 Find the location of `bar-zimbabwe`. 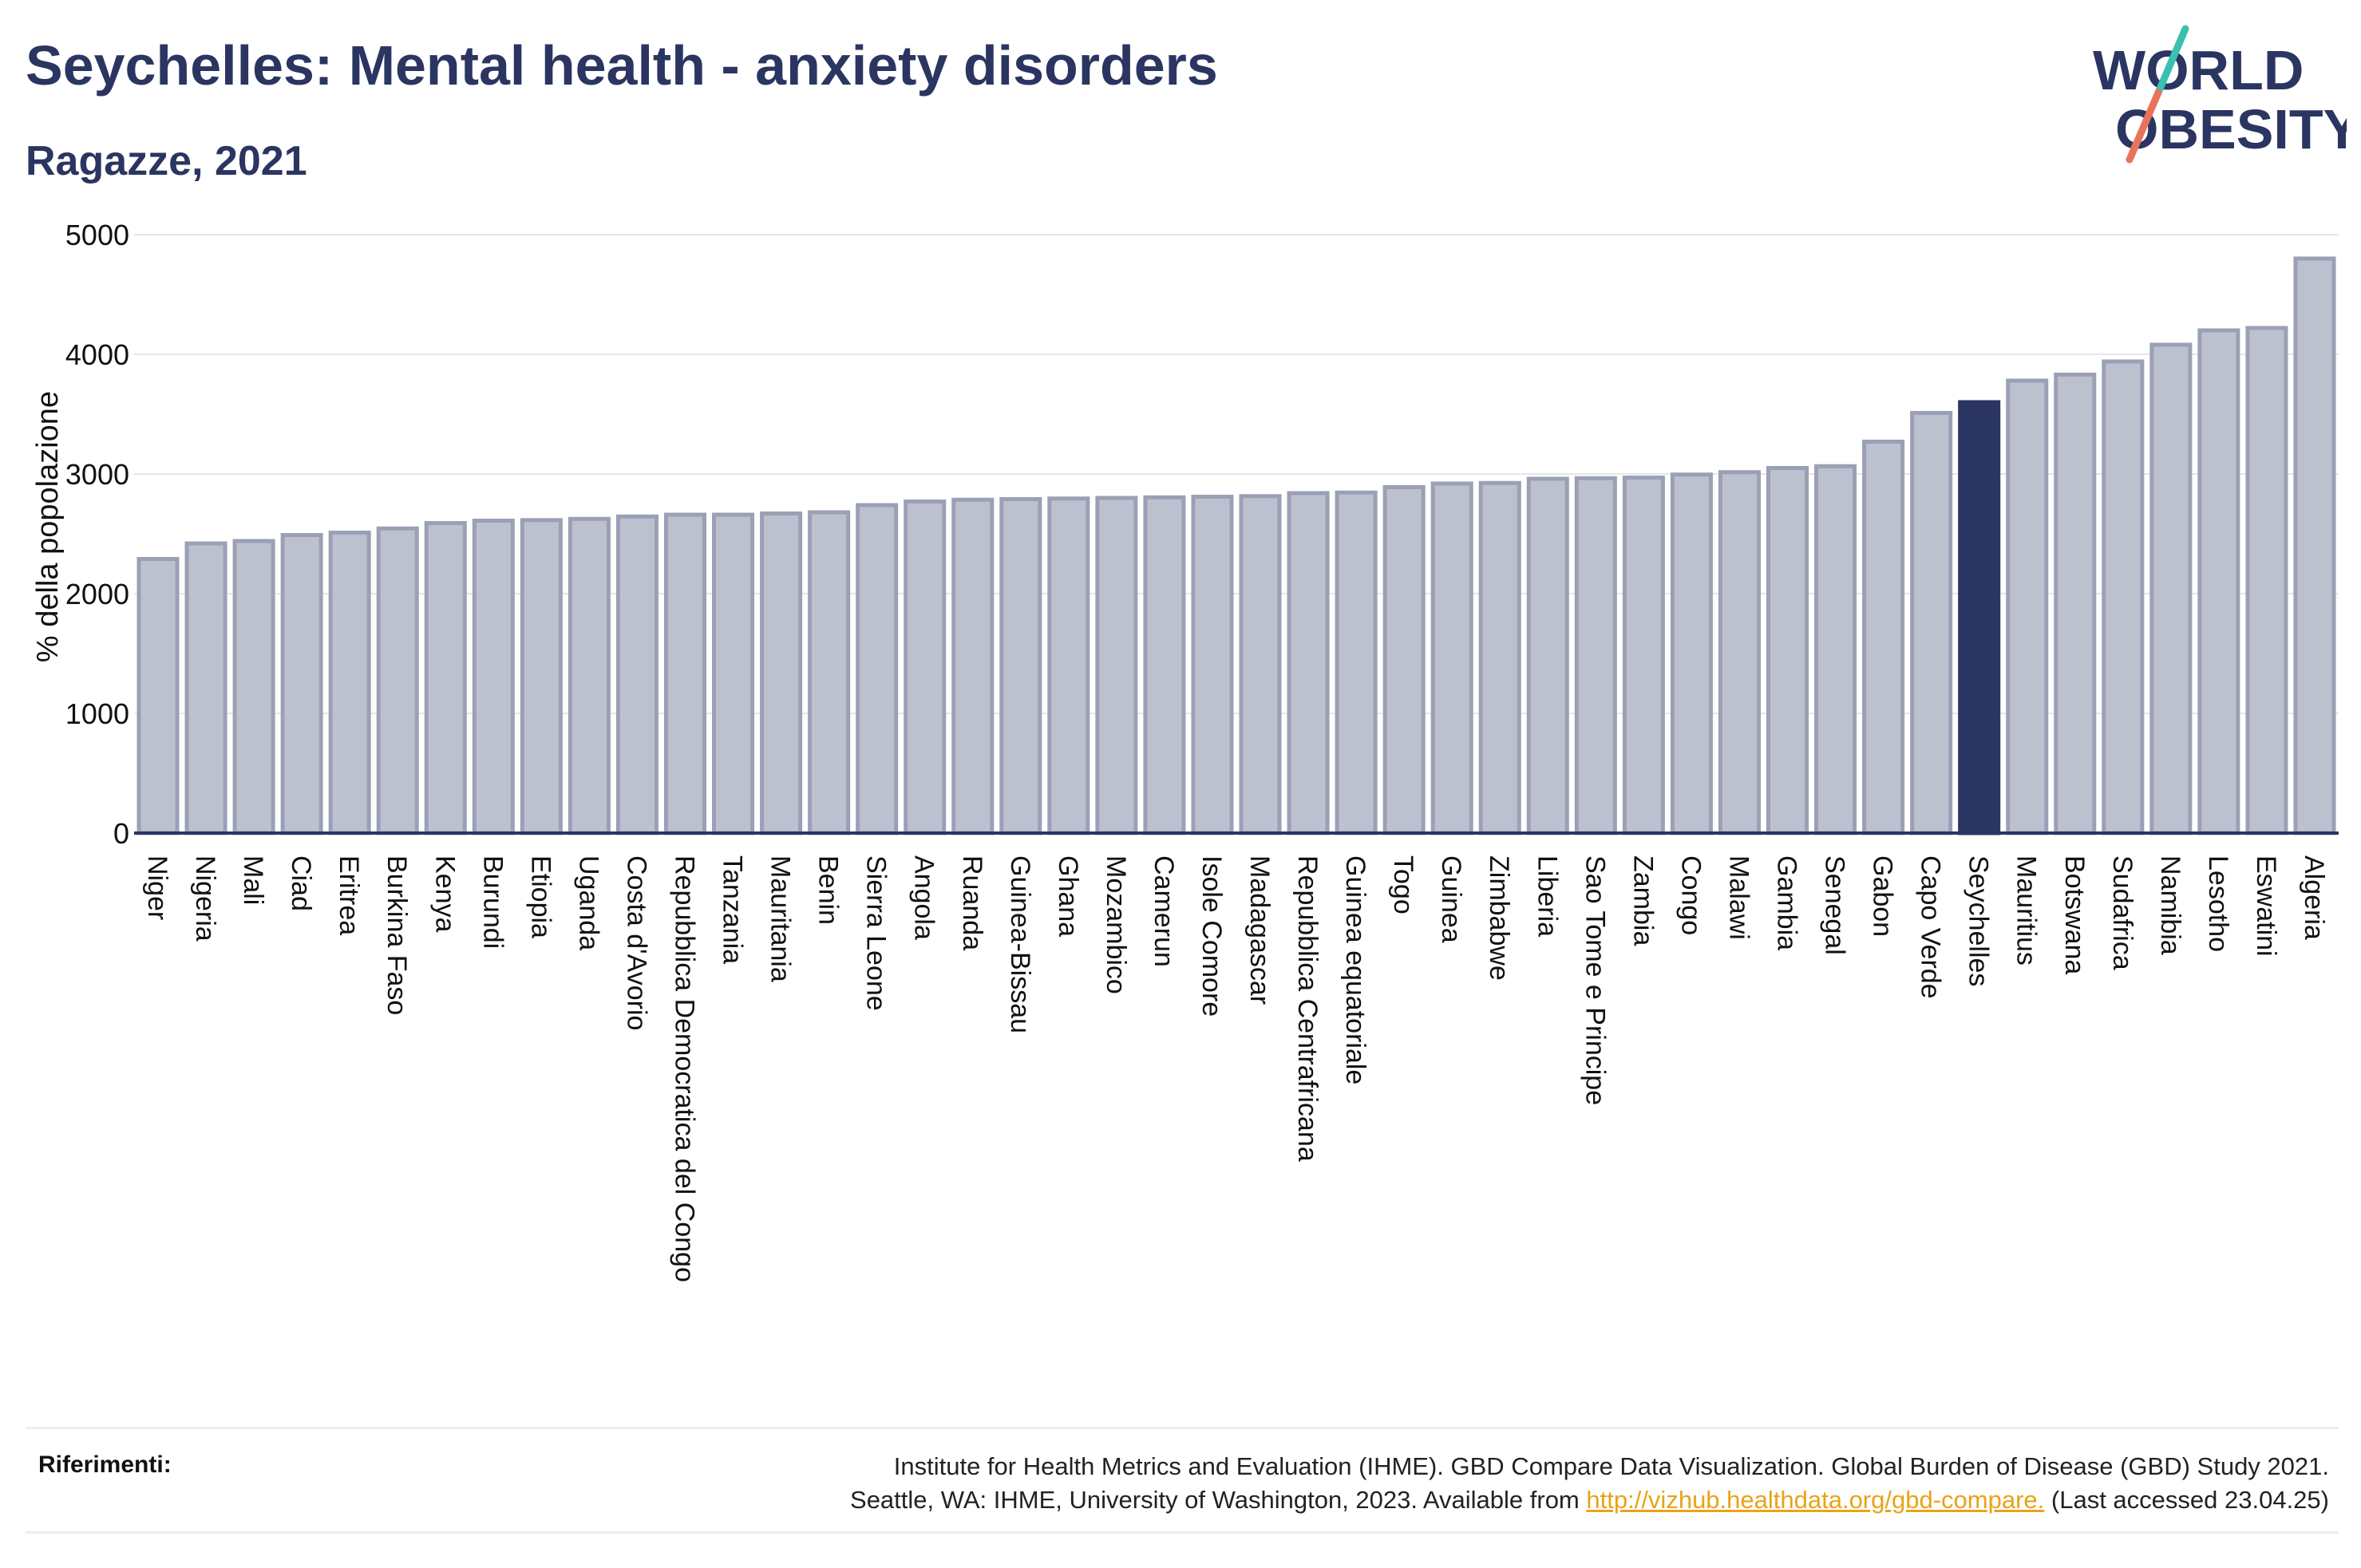

bar-zimbabwe is located at coordinates (1499, 657).